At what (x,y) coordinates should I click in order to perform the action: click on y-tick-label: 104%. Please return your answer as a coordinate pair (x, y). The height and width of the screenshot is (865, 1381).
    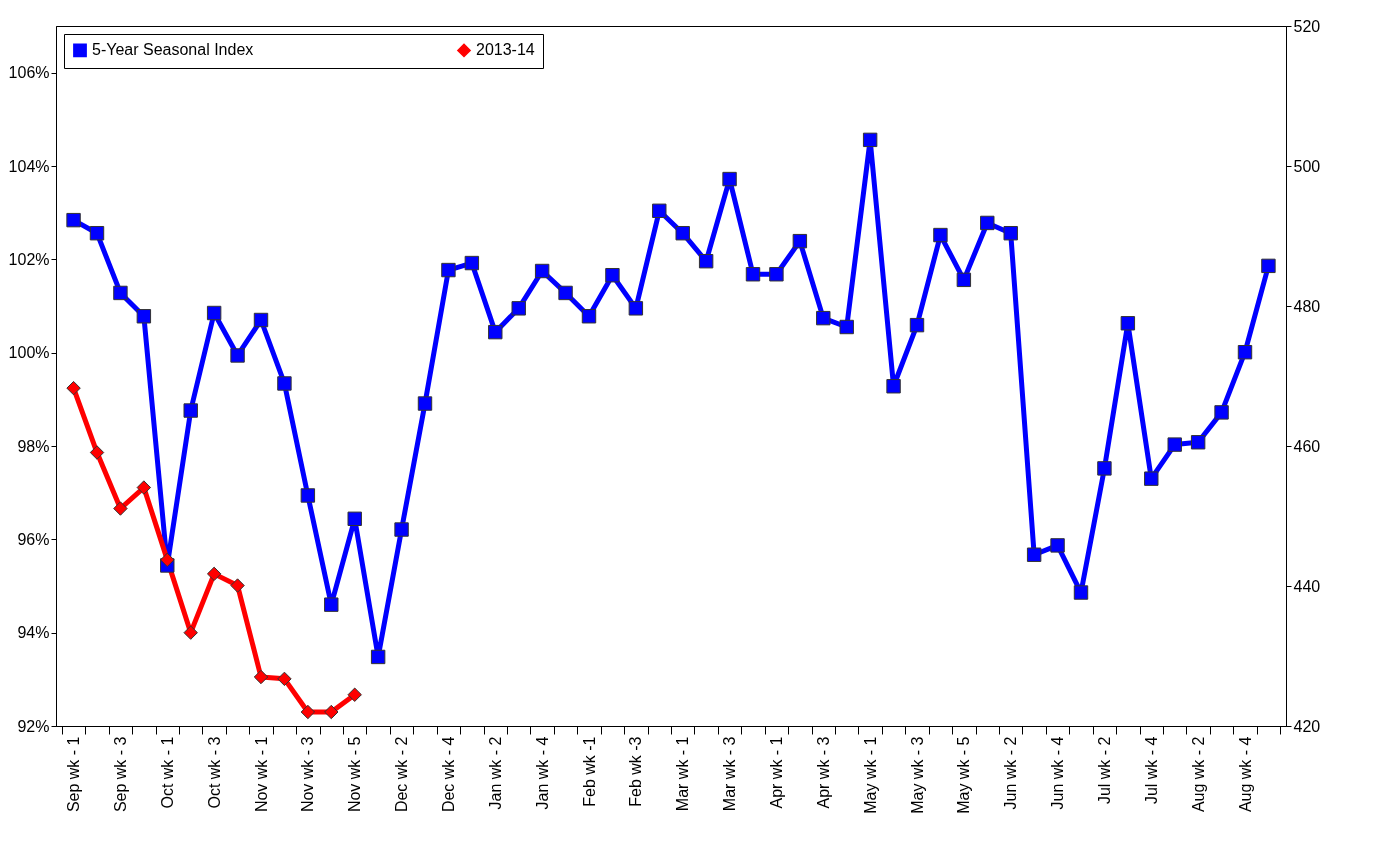
    Looking at the image, I should click on (29, 166).